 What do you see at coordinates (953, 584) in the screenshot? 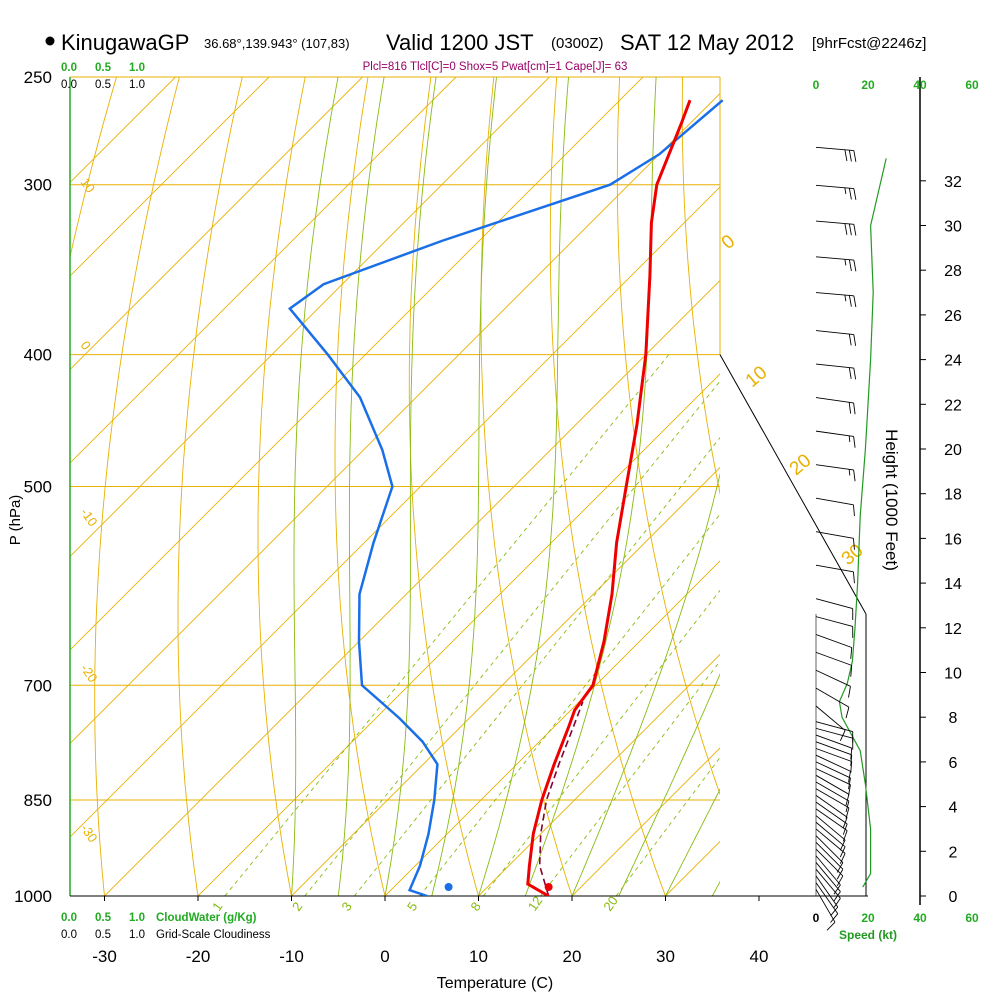
I see `height-label-14: 14` at bounding box center [953, 584].